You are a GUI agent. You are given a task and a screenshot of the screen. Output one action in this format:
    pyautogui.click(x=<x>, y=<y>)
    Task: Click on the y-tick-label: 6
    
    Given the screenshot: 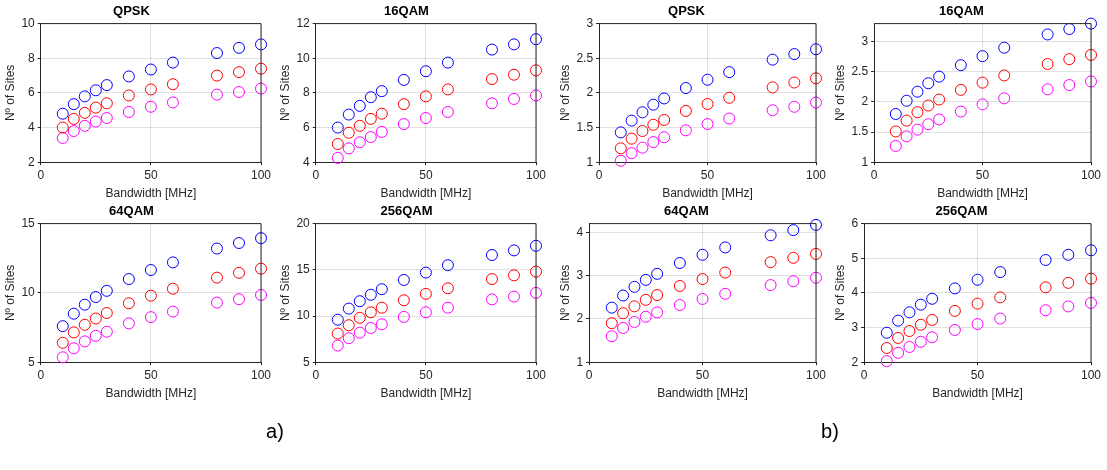 What is the action you would take?
    pyautogui.click(x=307, y=126)
    